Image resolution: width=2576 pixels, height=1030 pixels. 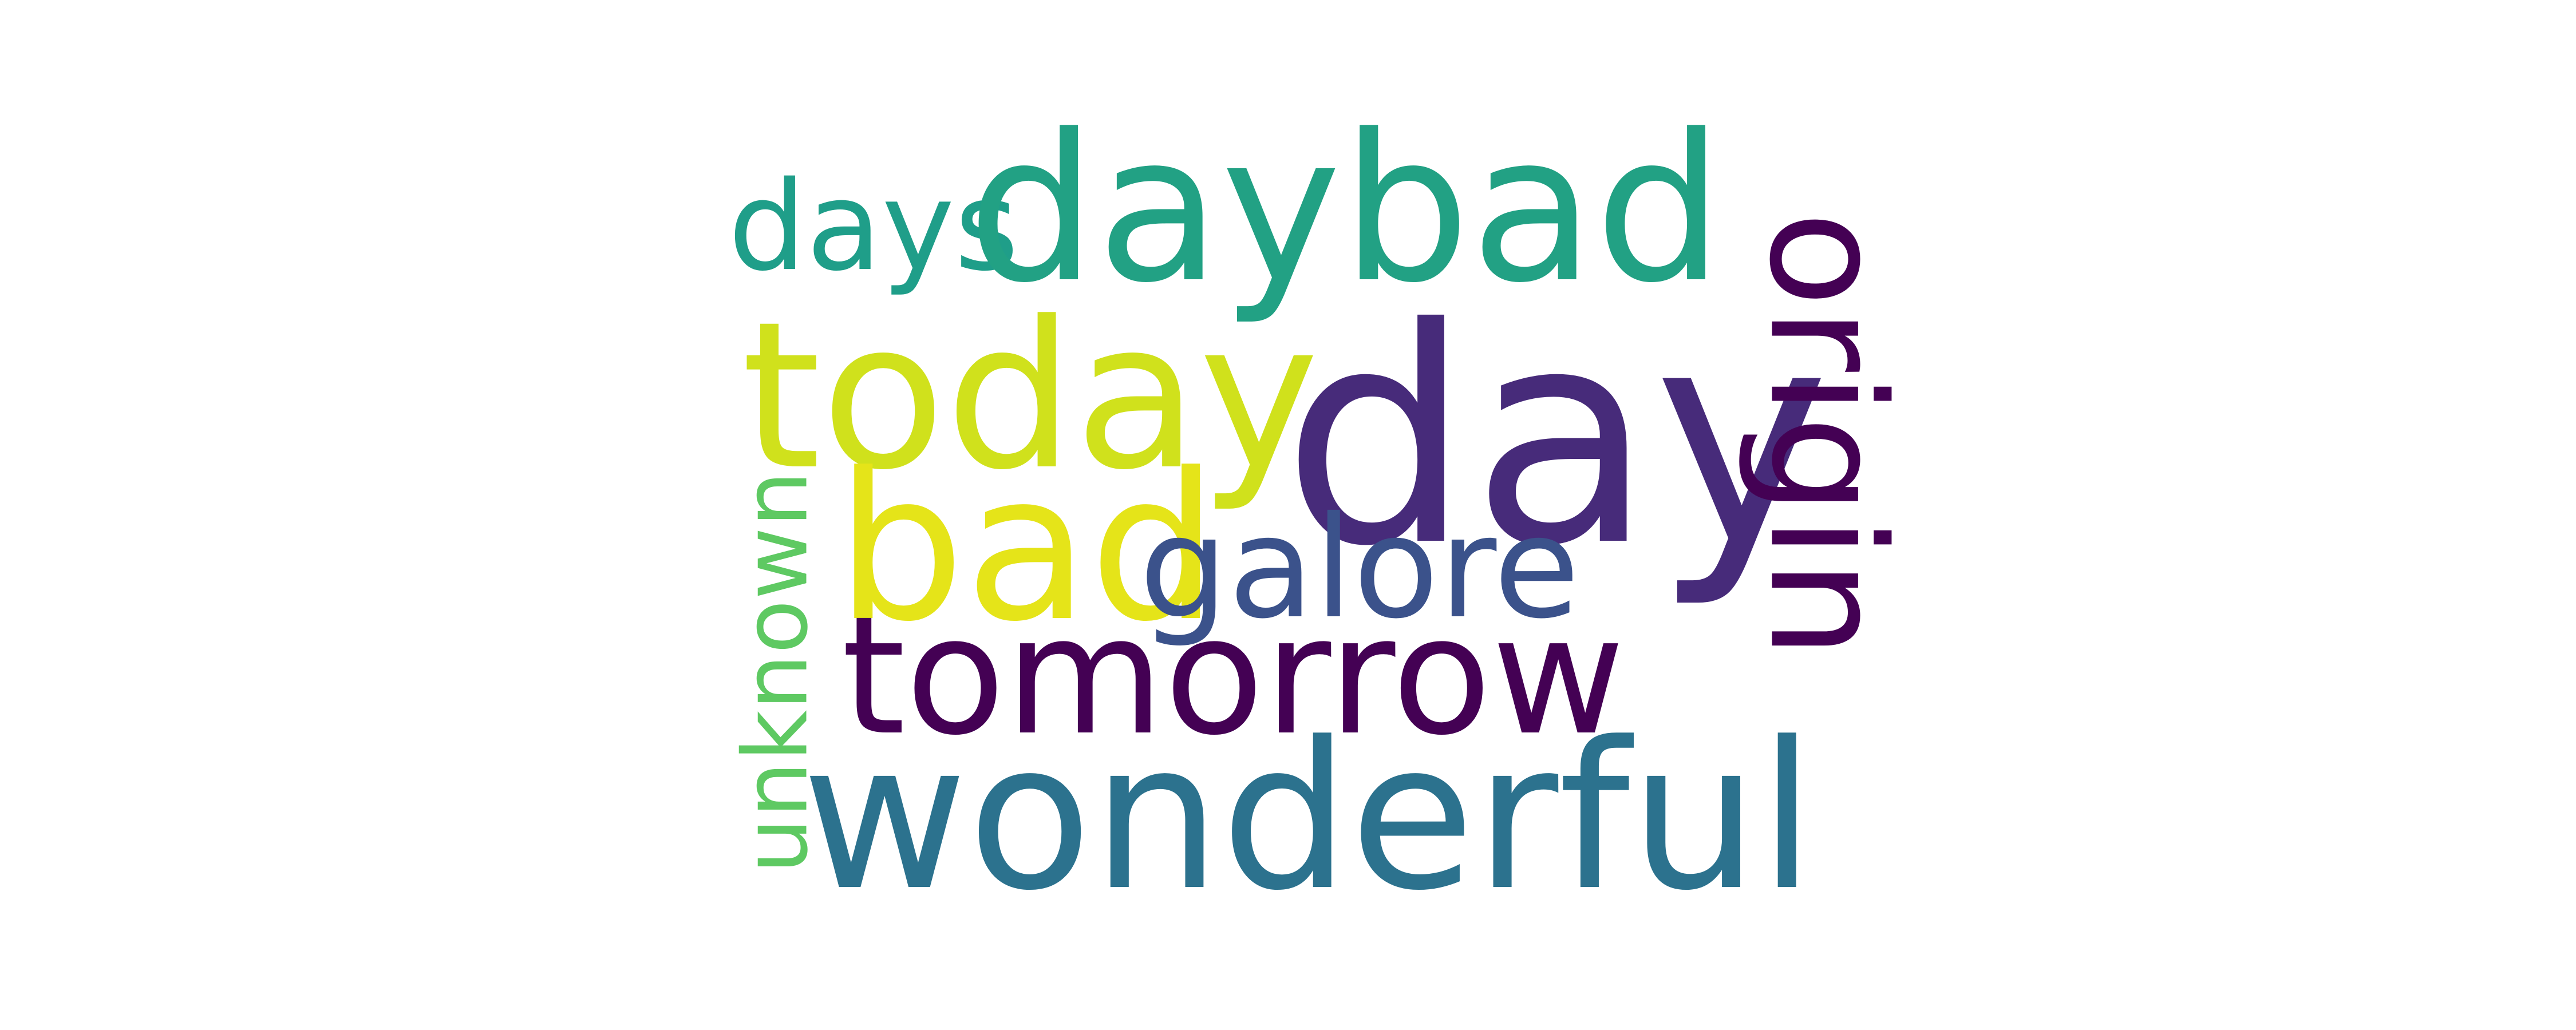 What do you see at coordinates (1308, 816) in the screenshot?
I see `word-wonderful: wonderful` at bounding box center [1308, 816].